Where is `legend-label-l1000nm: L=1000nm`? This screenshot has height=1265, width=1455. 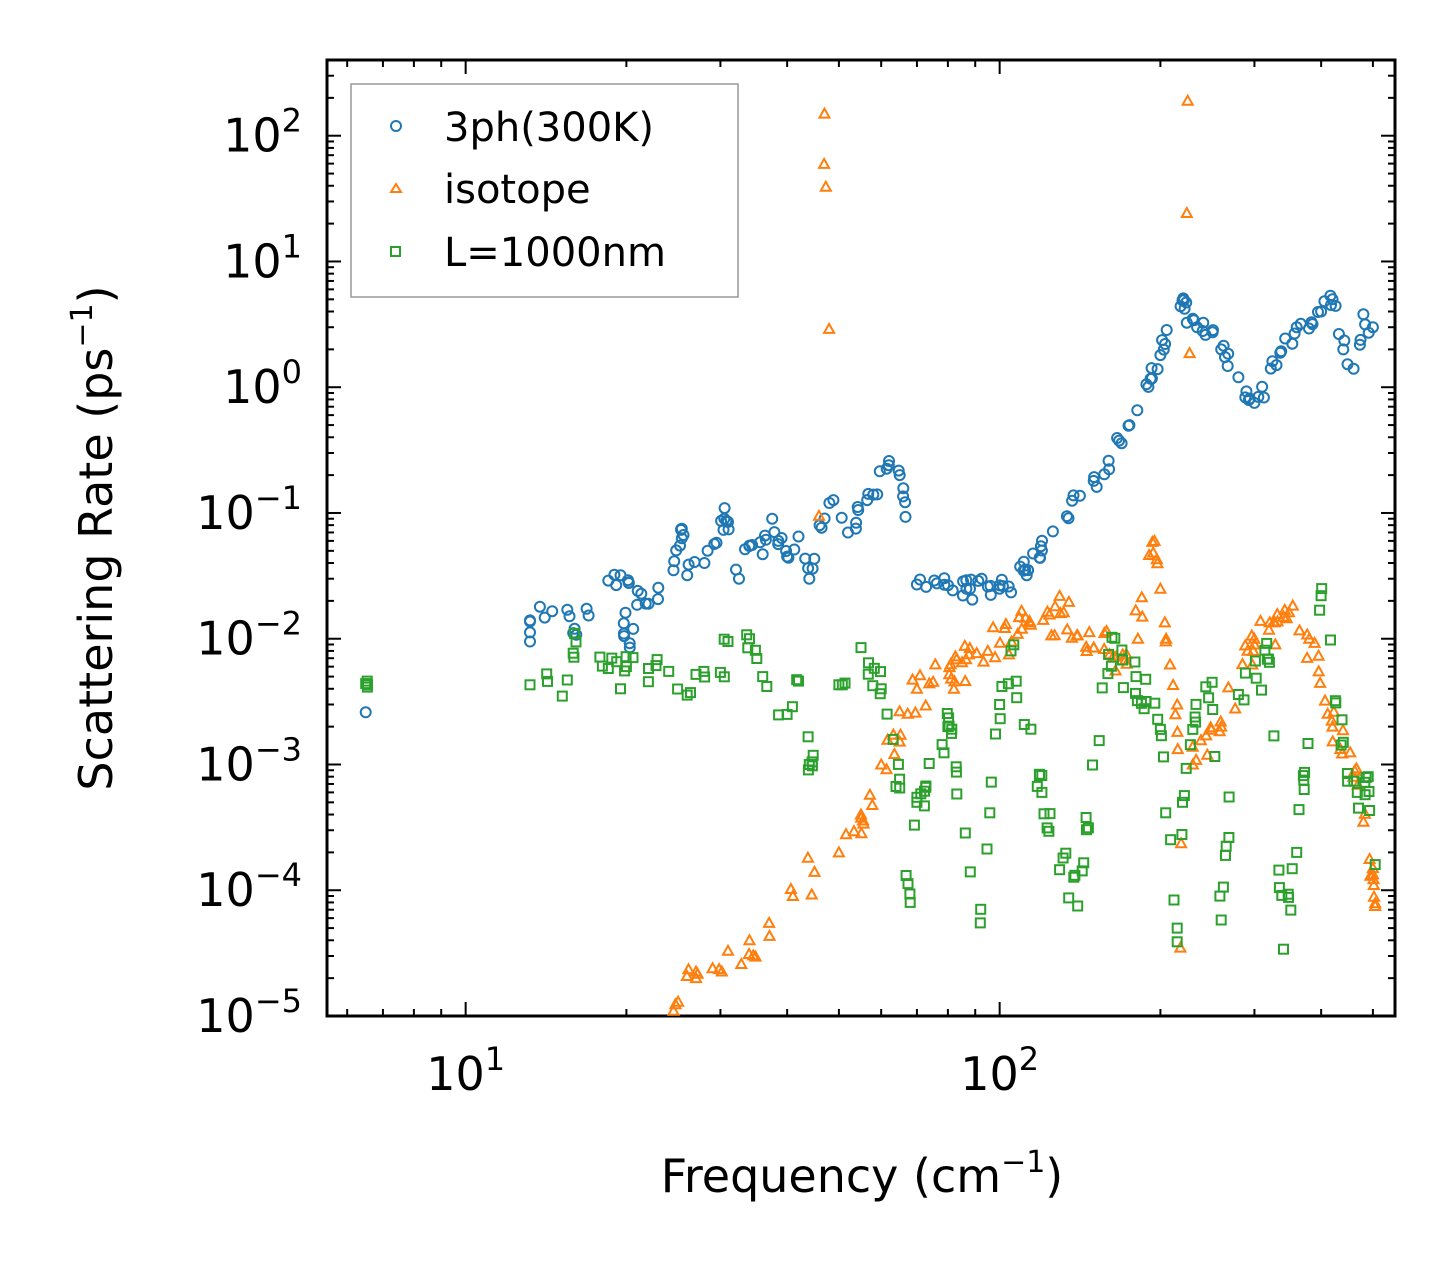
legend-label-l1000nm: L=1000nm is located at coordinates (555, 253).